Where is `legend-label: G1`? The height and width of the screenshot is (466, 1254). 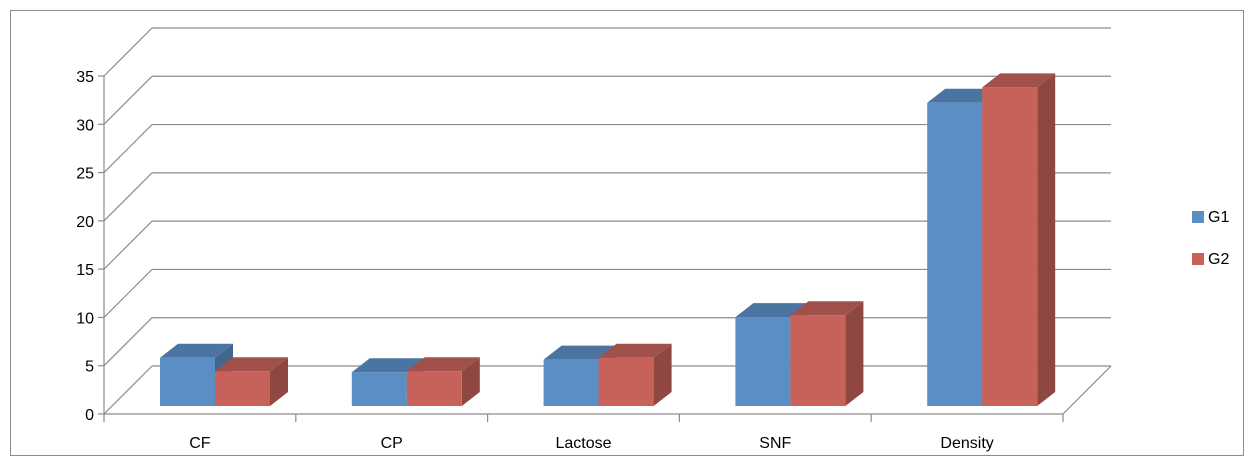
legend-label: G1 is located at coordinates (1218, 217).